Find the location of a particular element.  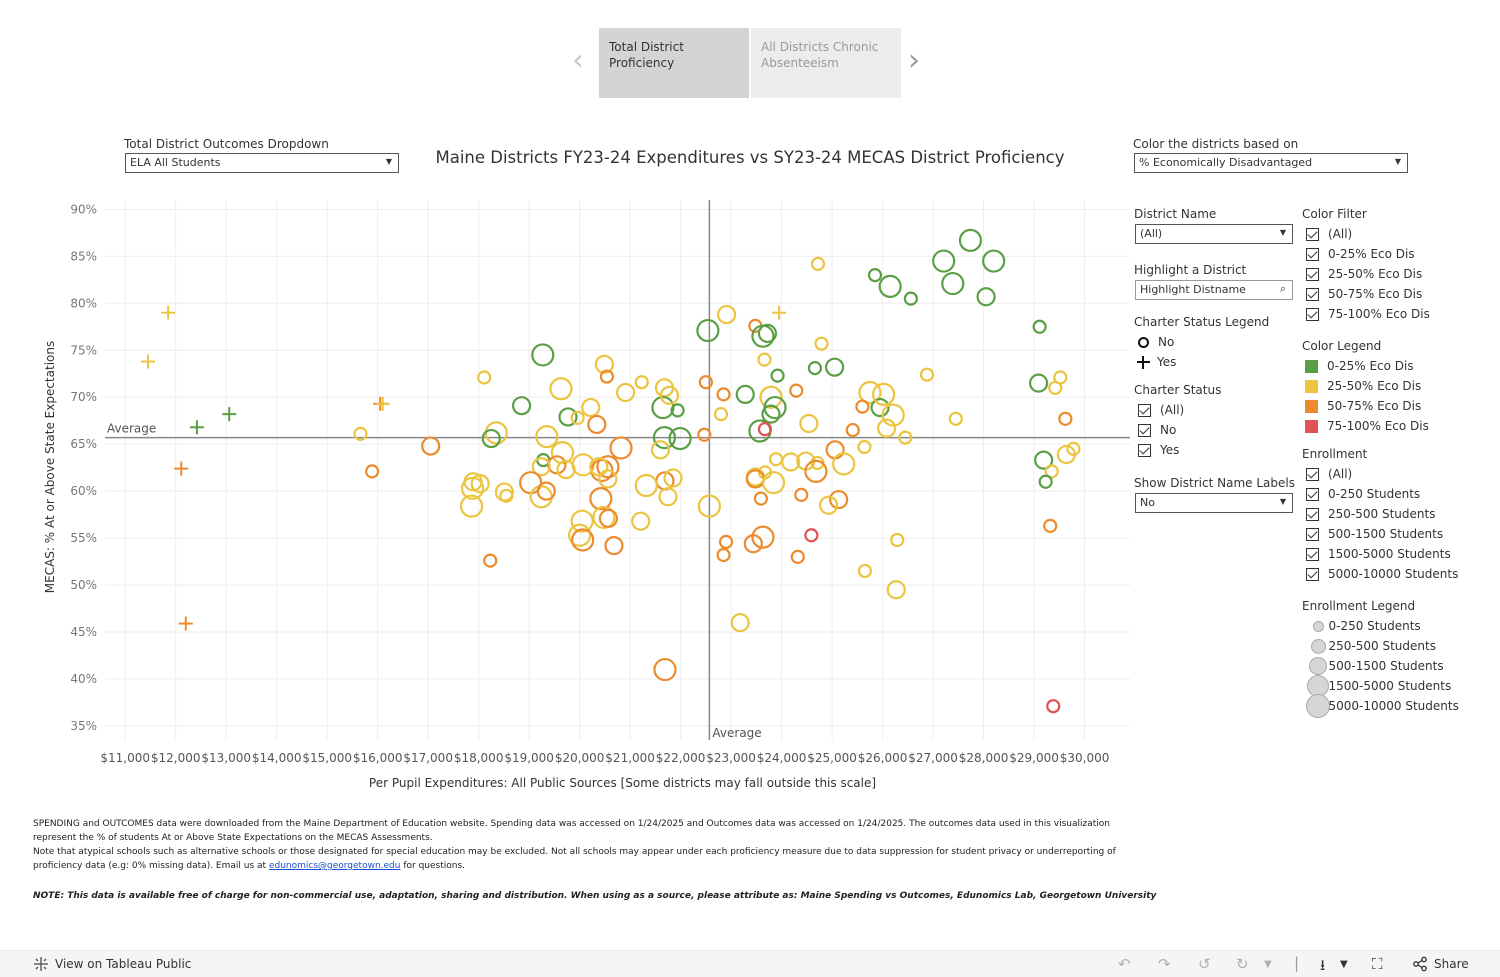

color-filter-checkbox: 25-50% Eco Dis is located at coordinates (1364, 274).